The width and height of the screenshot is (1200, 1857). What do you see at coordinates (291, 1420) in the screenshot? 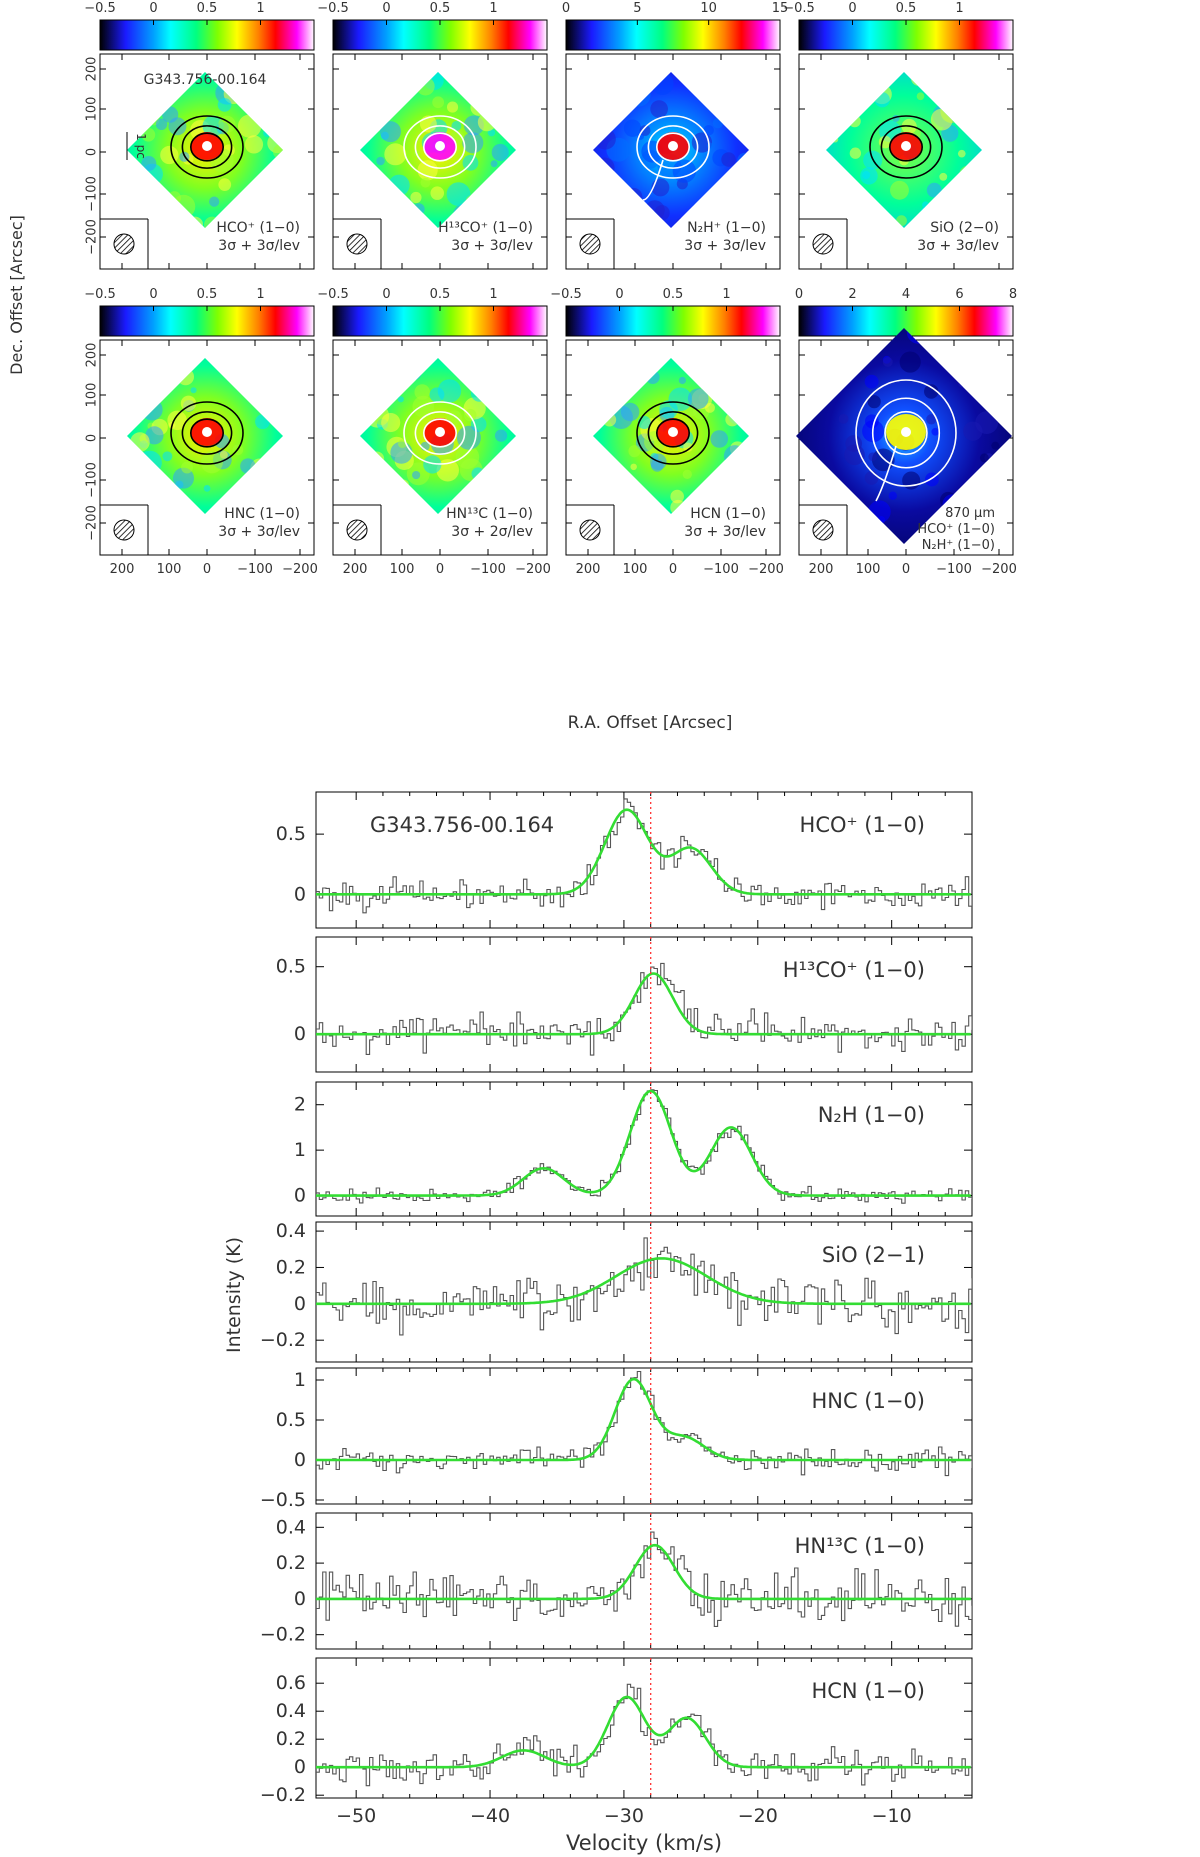
I see `y-tick-label: 0.5` at bounding box center [291, 1420].